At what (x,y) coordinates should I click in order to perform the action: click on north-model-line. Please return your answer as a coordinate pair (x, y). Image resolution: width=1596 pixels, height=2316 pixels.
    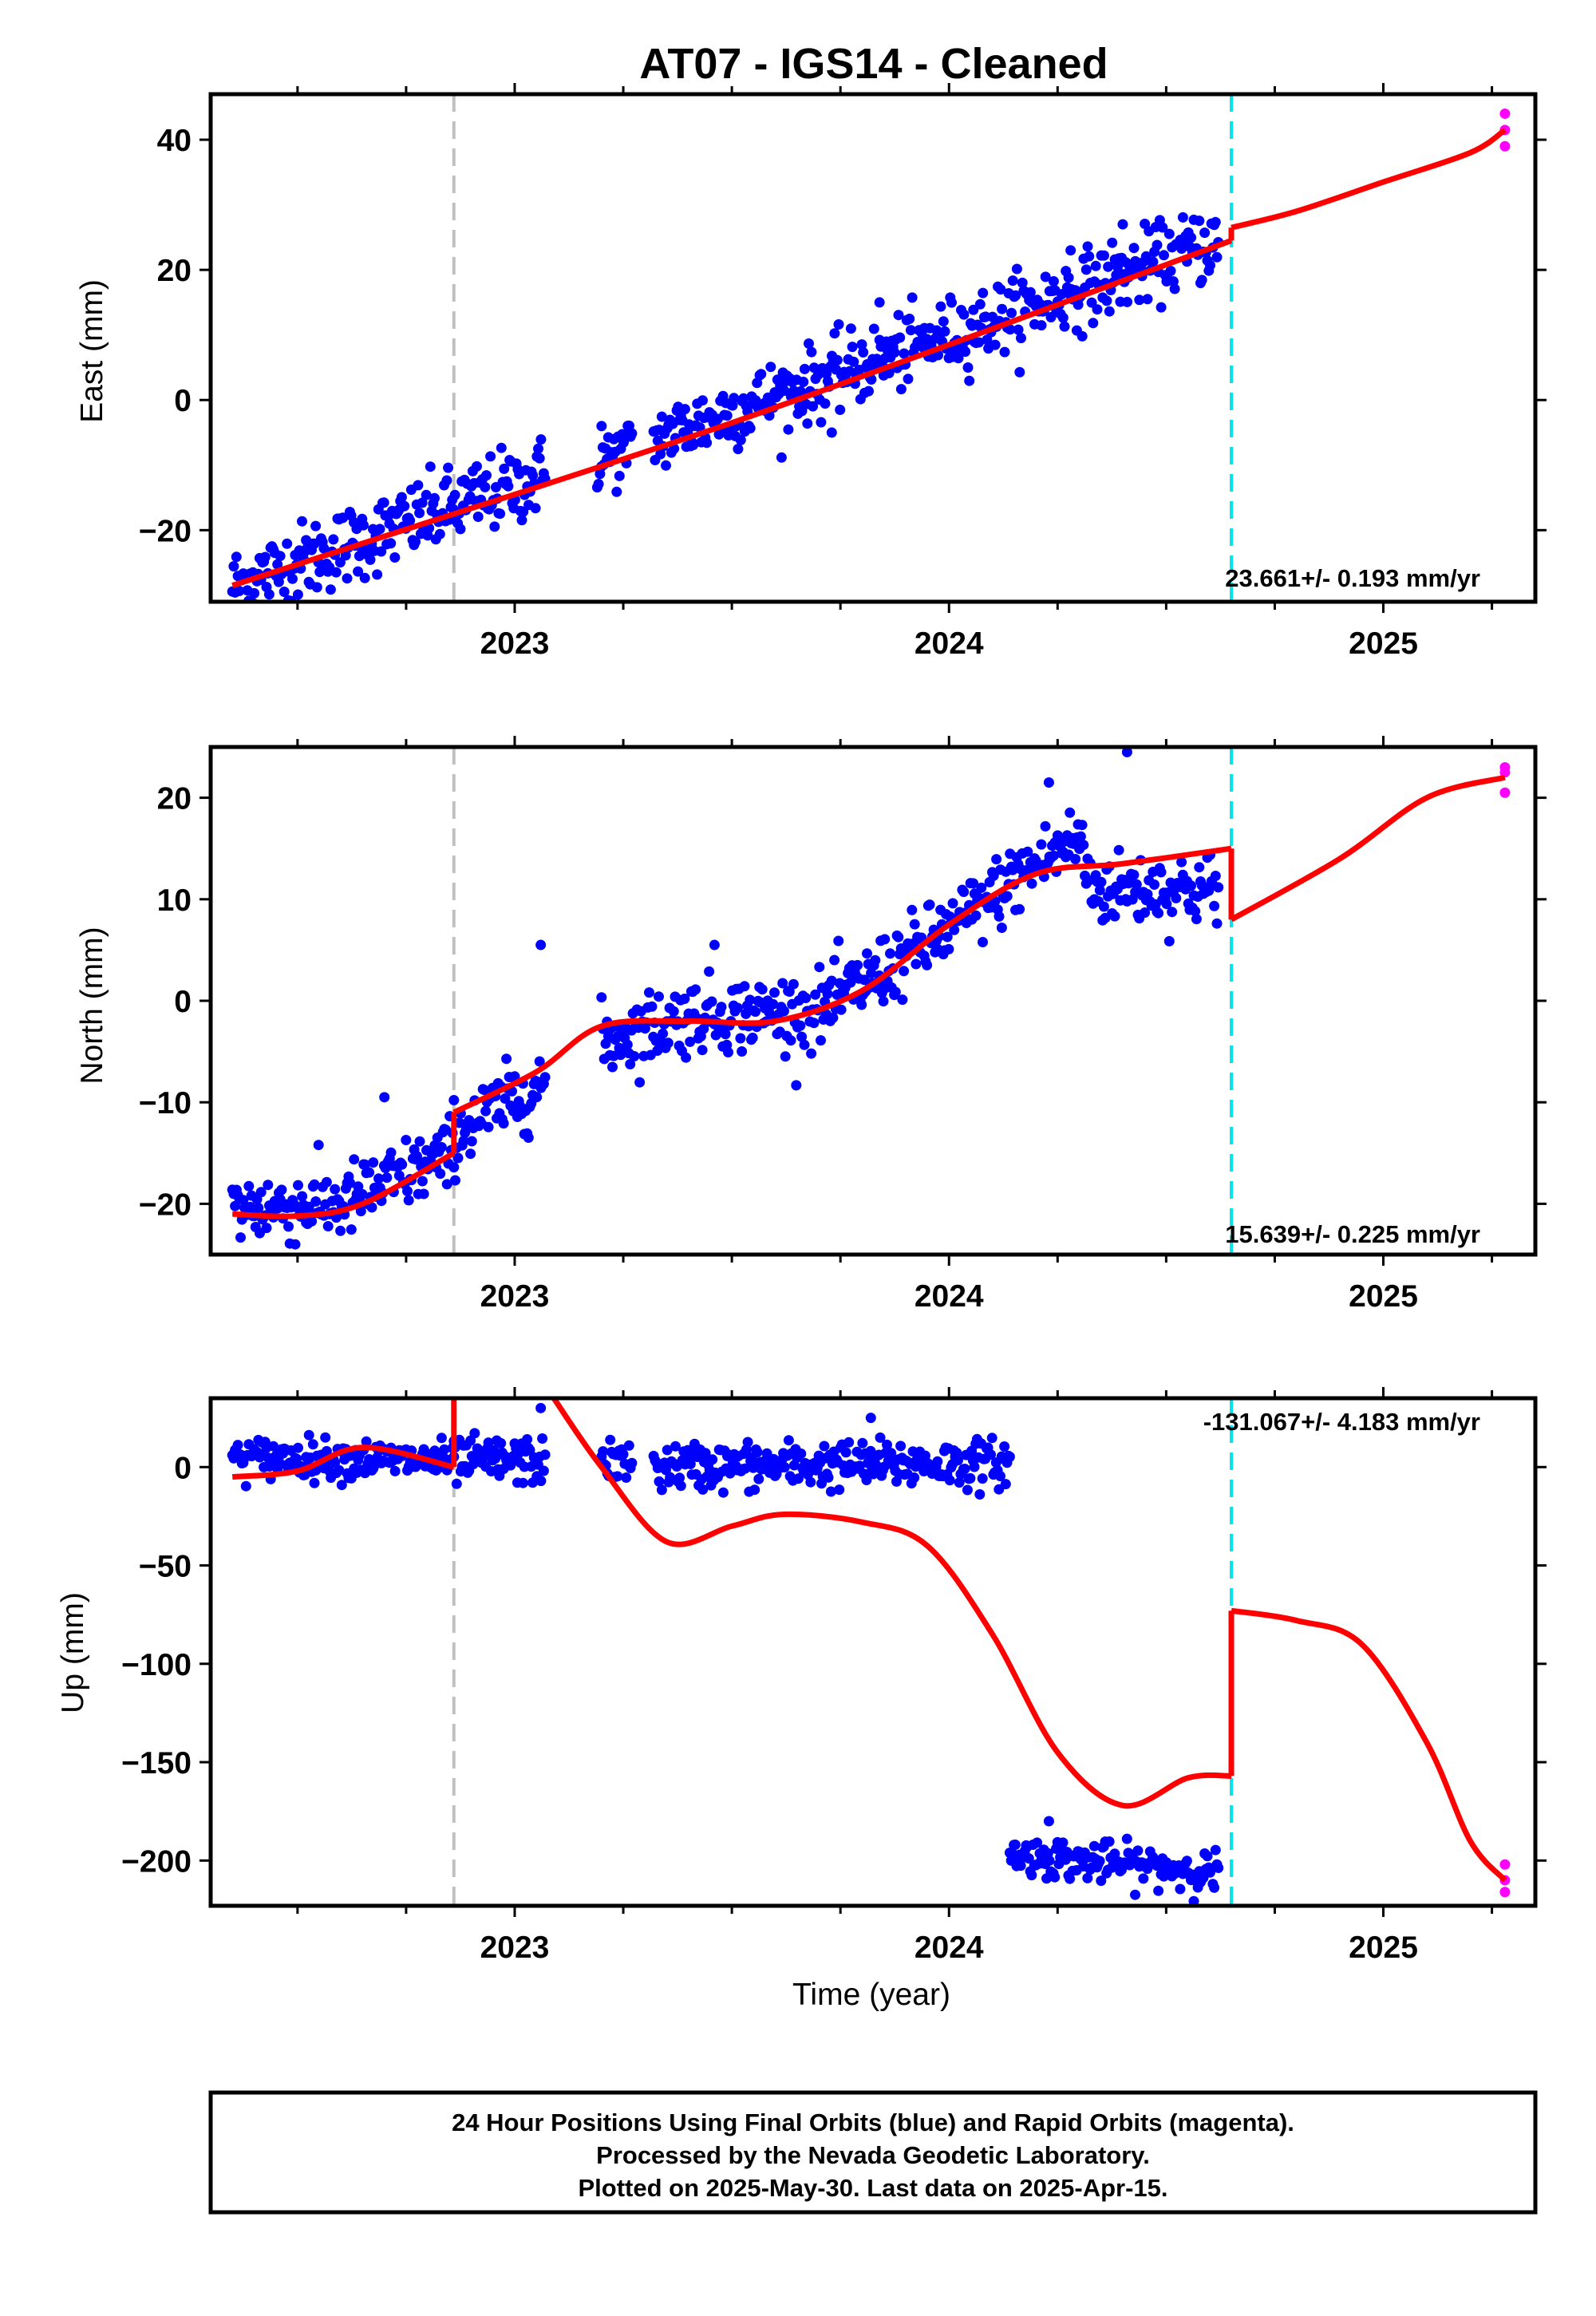
    Looking at the image, I should click on (1368, 848).